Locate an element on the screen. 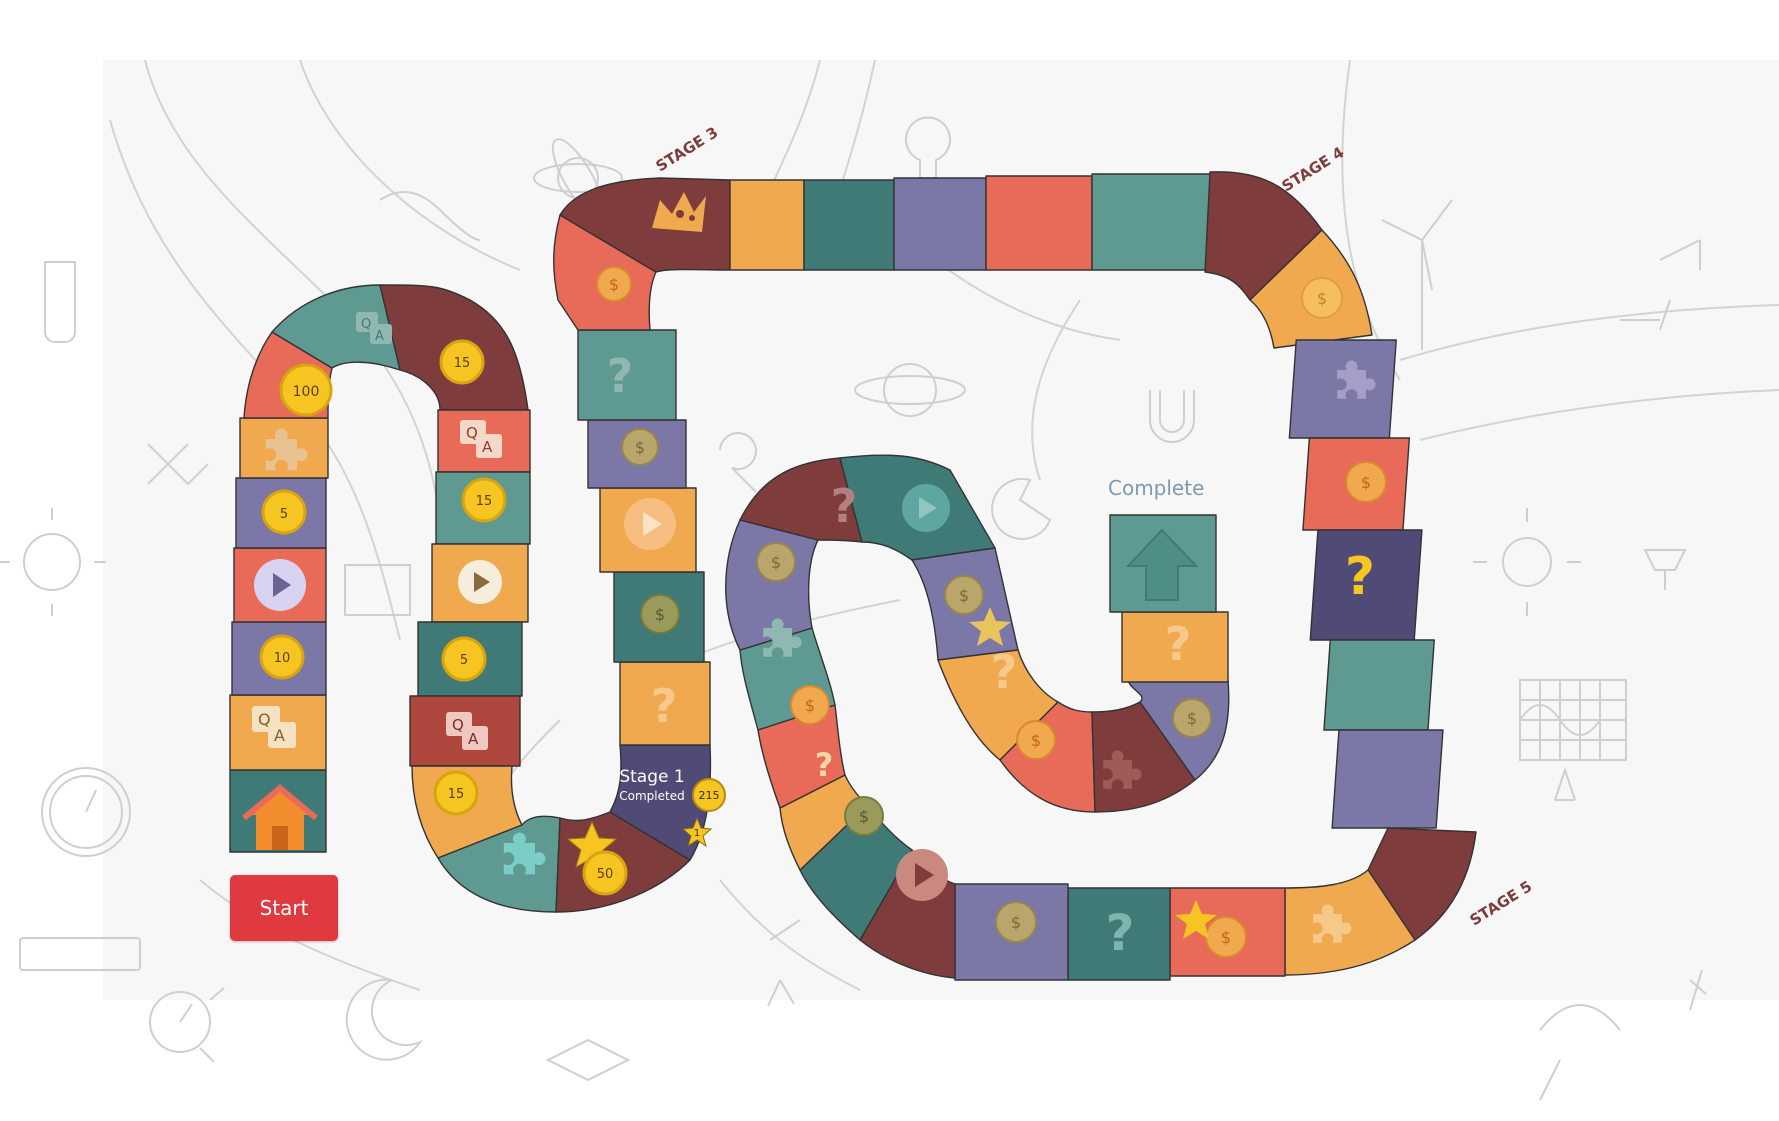 The height and width of the screenshot is (1121, 1779). coin-100: 100 is located at coordinates (306, 390).